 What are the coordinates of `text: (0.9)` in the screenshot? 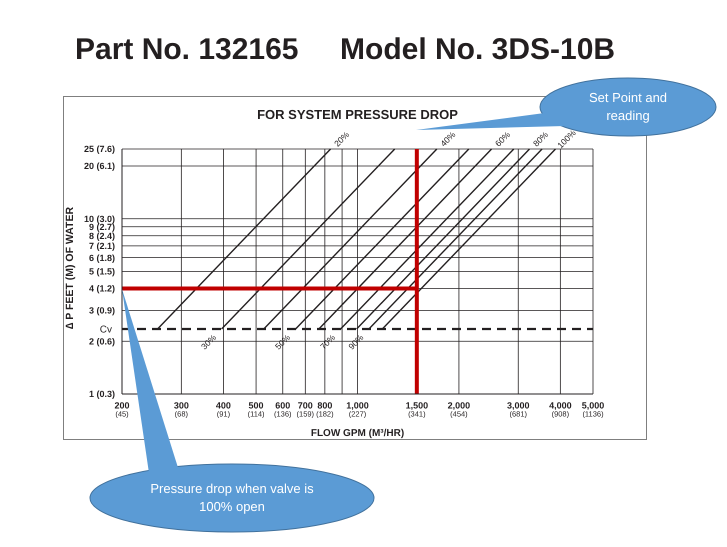 It's located at (105, 311).